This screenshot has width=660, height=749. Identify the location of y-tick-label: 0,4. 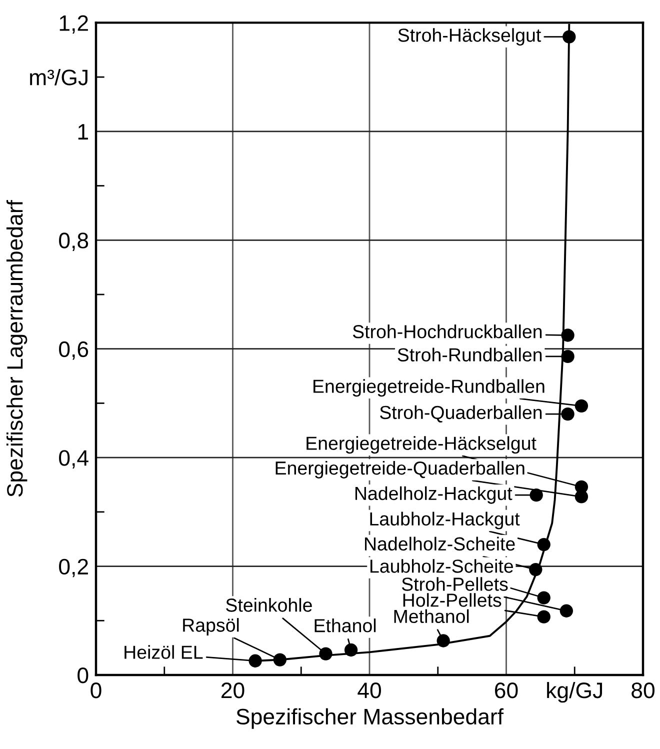
(73, 459).